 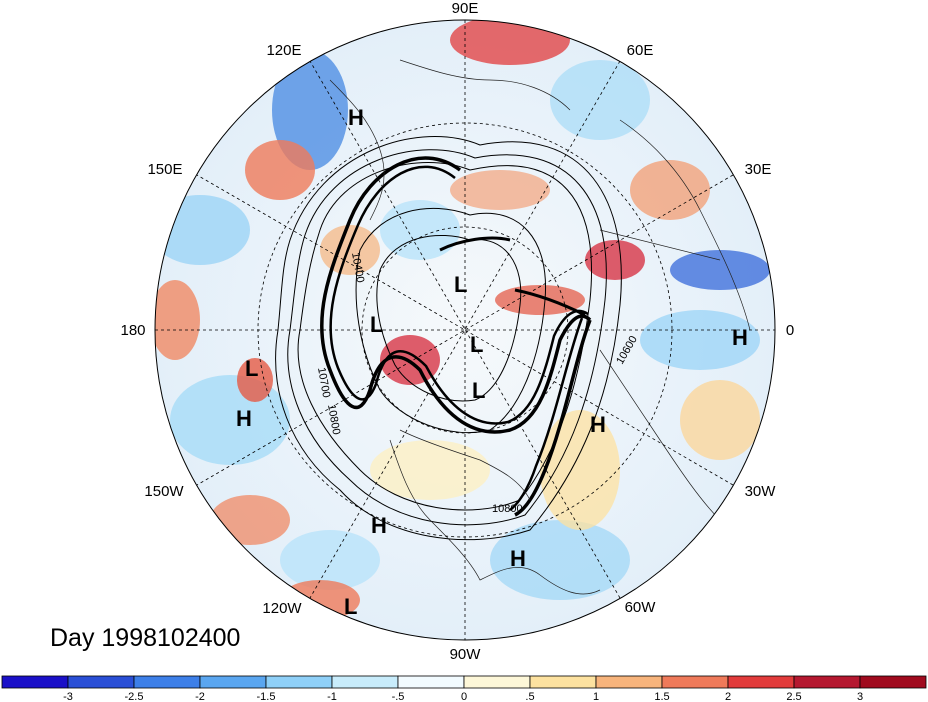 What do you see at coordinates (282, 608) in the screenshot?
I see `lon-label-120w: 120W` at bounding box center [282, 608].